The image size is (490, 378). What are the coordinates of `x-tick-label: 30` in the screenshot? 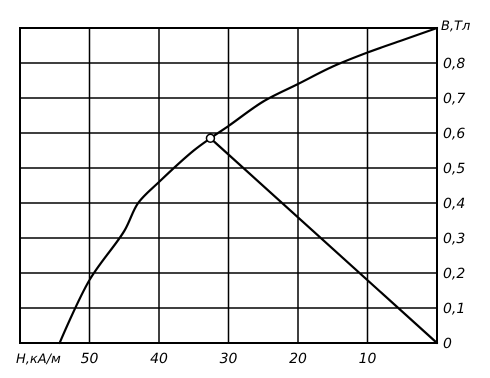 It's located at (229, 359).